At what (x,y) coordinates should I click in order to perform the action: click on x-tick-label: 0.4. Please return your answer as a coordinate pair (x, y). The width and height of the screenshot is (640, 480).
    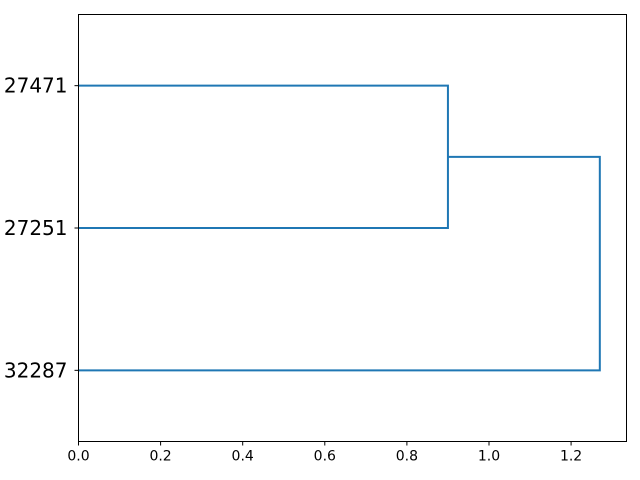
    Looking at the image, I should click on (243, 457).